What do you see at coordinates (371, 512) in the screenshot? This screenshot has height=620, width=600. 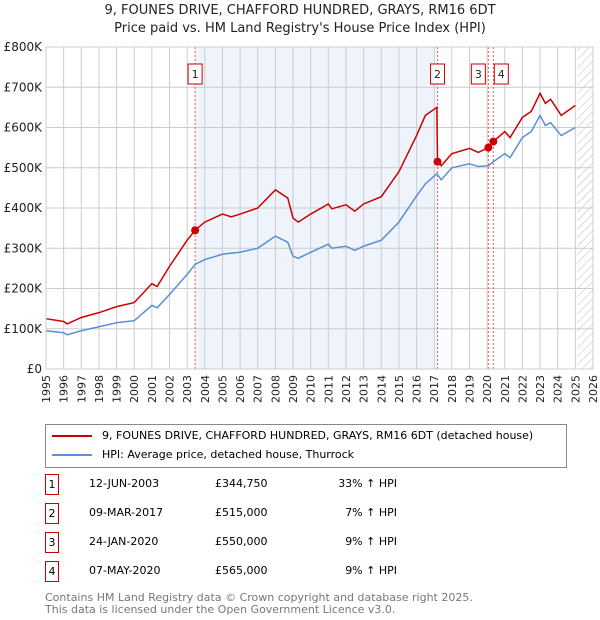 I see `sale-hpi-diff: 7% ↑ HPI` at bounding box center [371, 512].